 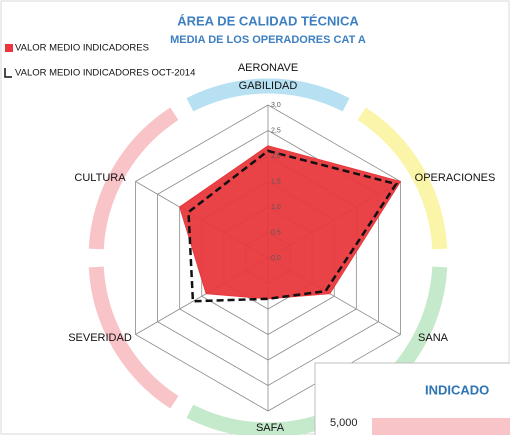 What do you see at coordinates (412, 398) in the screenshot?
I see `overlay-panel: INDICADO 5,000` at bounding box center [412, 398].